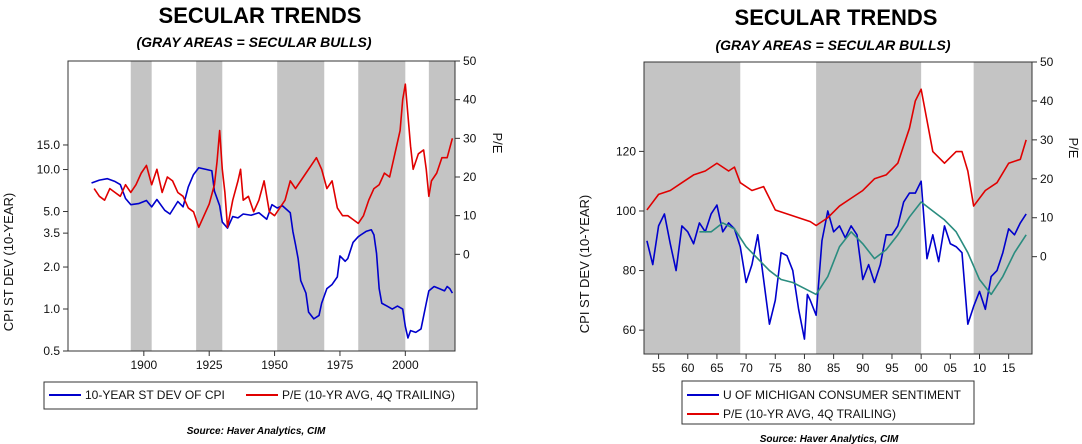 This screenshot has width=1082, height=444. Describe the element at coordinates (1047, 62) in the screenshot. I see `right-right-y-tick-label: 50` at that location.